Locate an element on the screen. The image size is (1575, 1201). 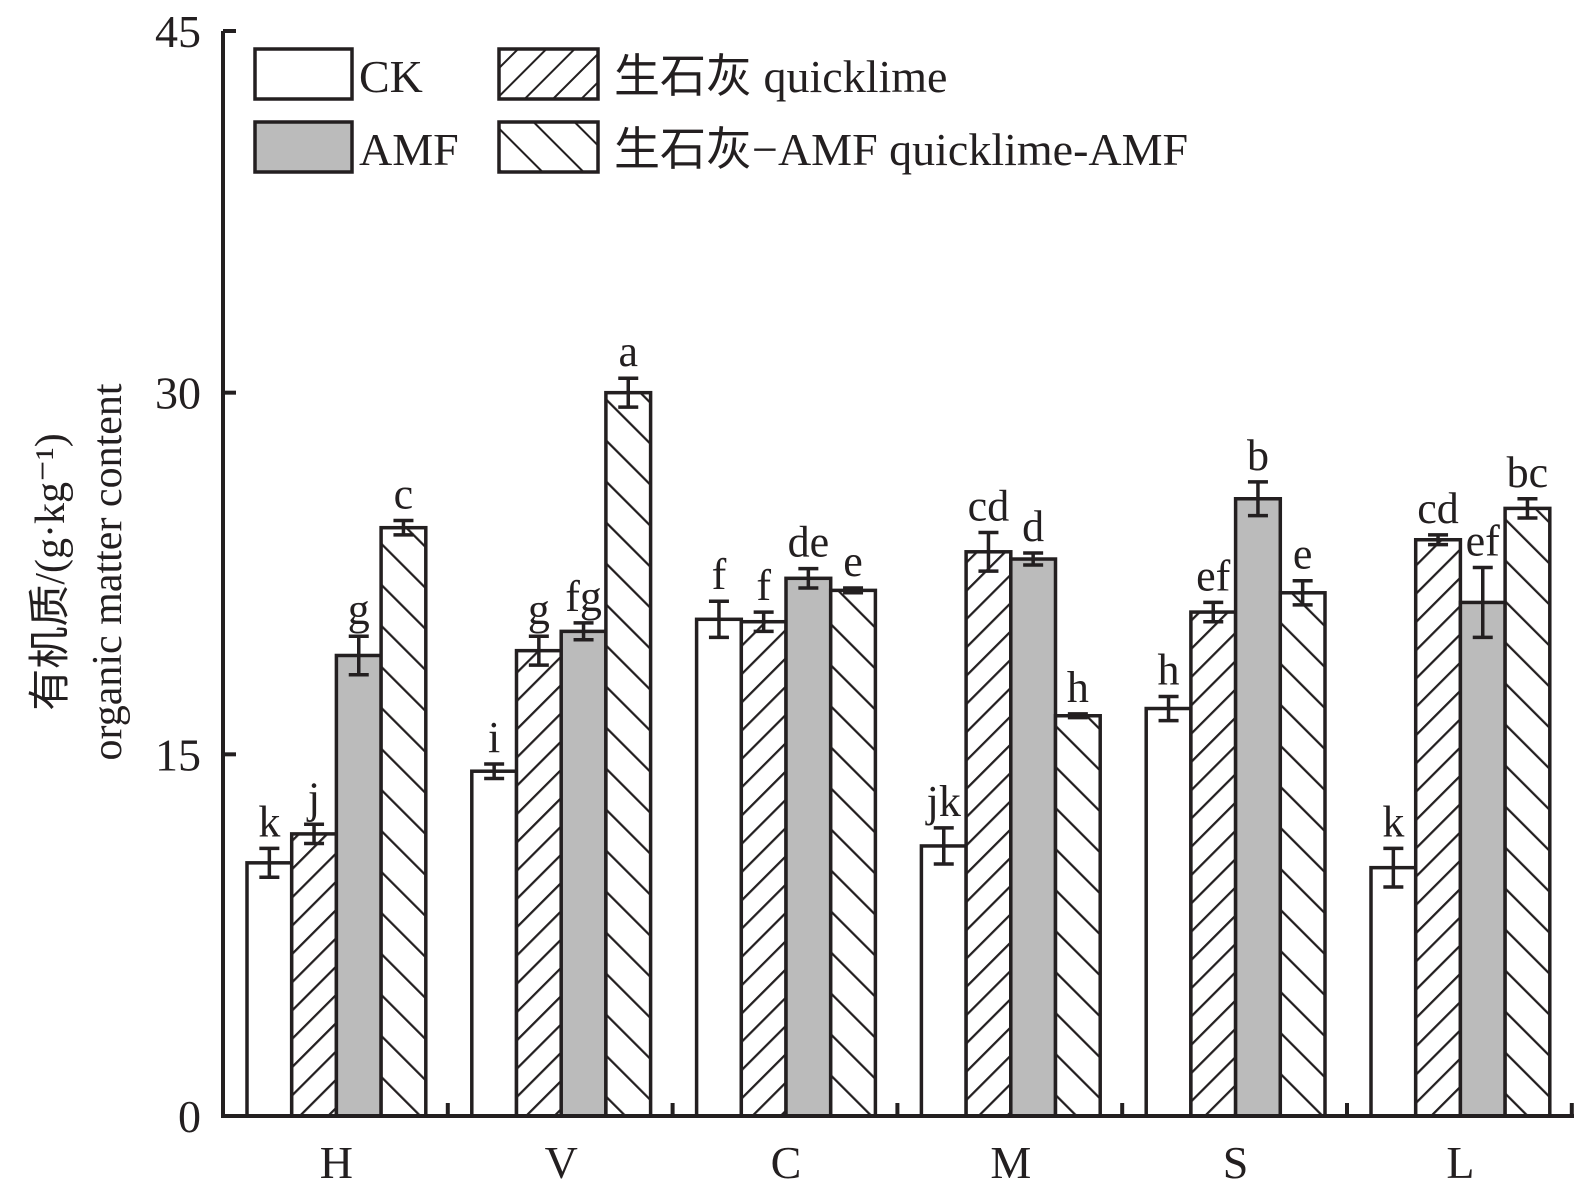
legend-item-ck: CK is located at coordinates (338, 74).